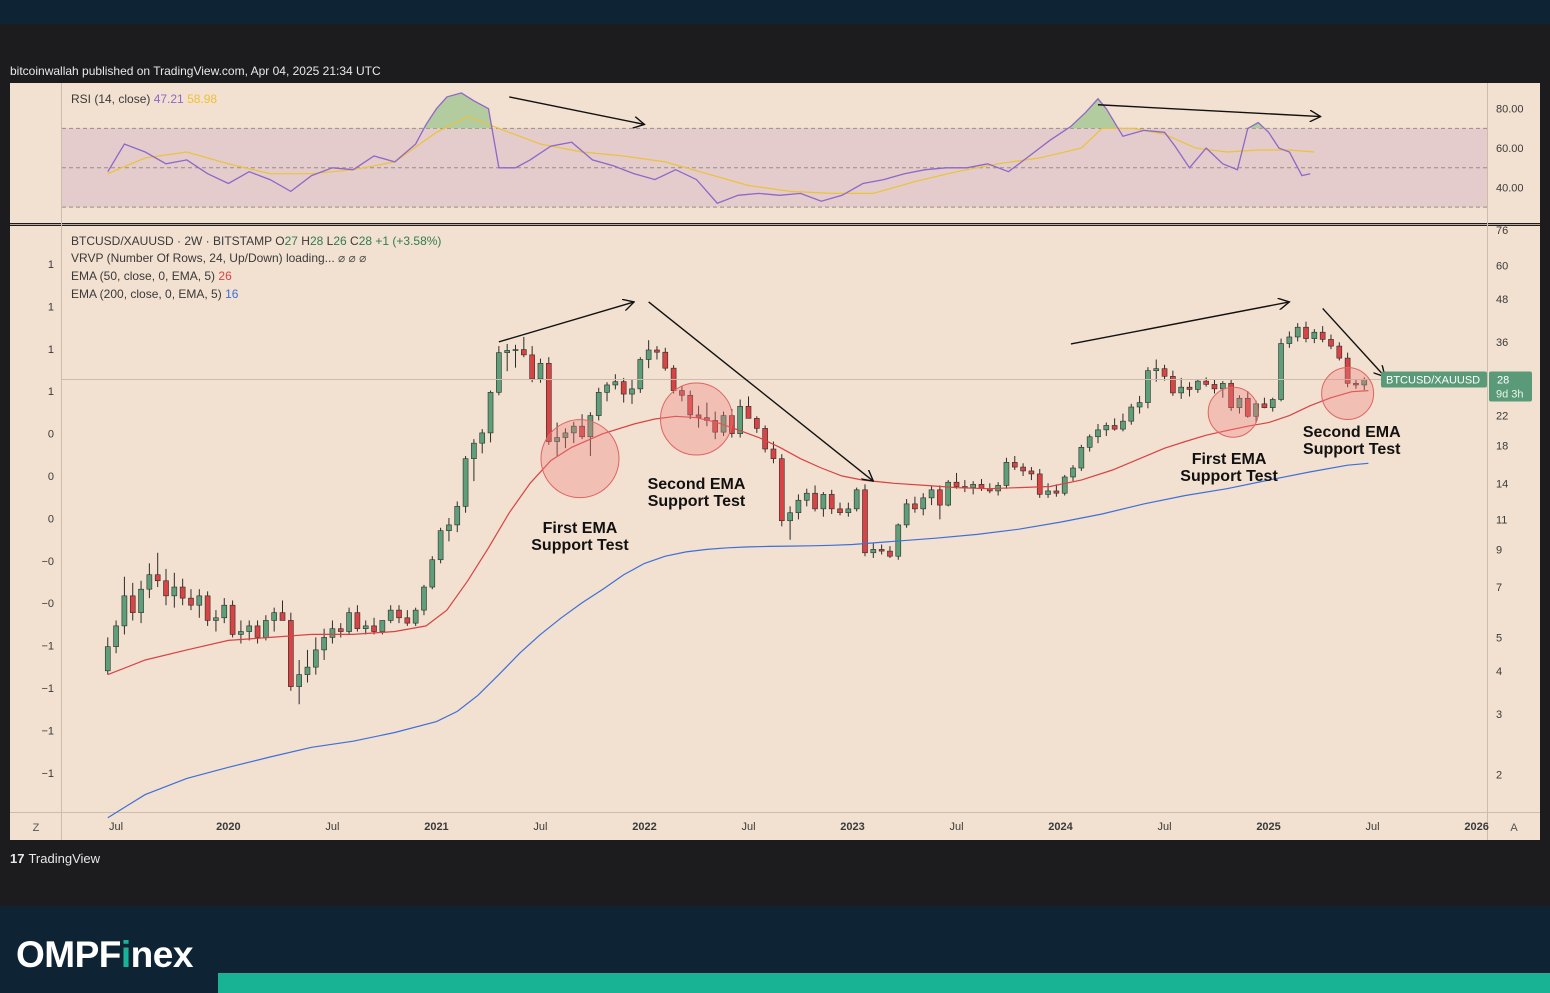  What do you see at coordinates (775, 826) in the screenshot?
I see `time-axis` at bounding box center [775, 826].